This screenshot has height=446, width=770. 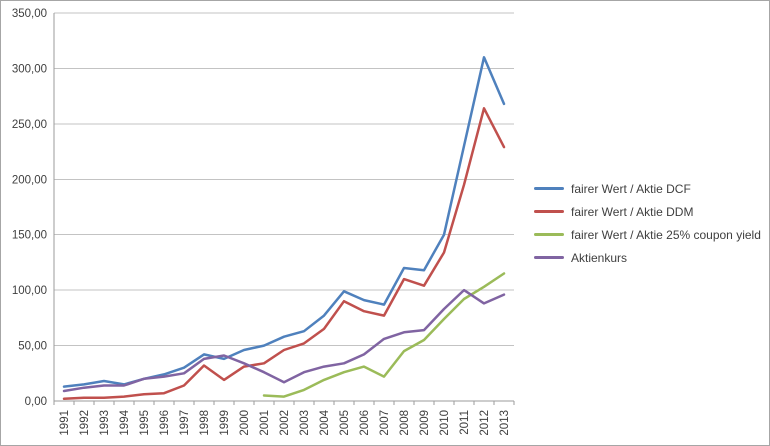 What do you see at coordinates (505, 423) in the screenshot?
I see `x-axis-tick-label: 2013` at bounding box center [505, 423].